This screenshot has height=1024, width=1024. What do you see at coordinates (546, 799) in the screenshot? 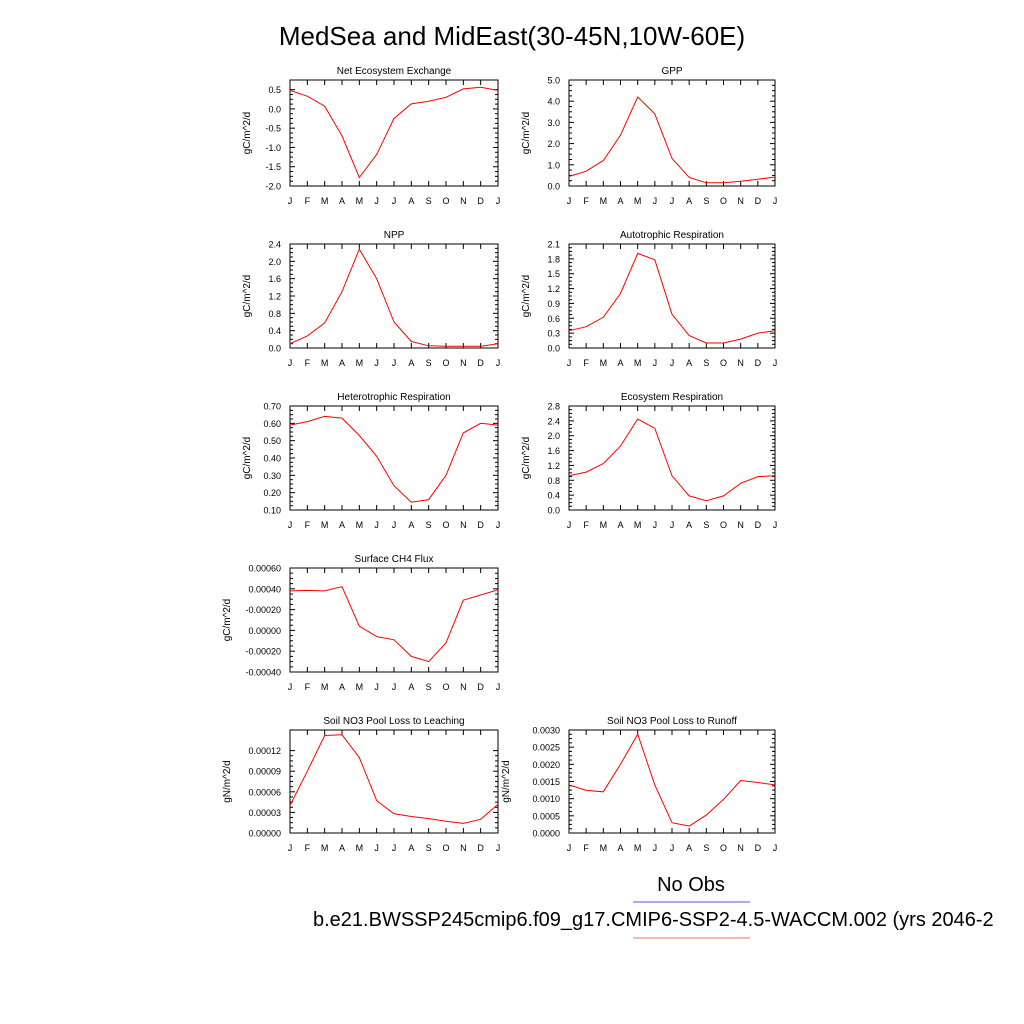
I see `y-tick-label: 0.0010` at bounding box center [546, 799].